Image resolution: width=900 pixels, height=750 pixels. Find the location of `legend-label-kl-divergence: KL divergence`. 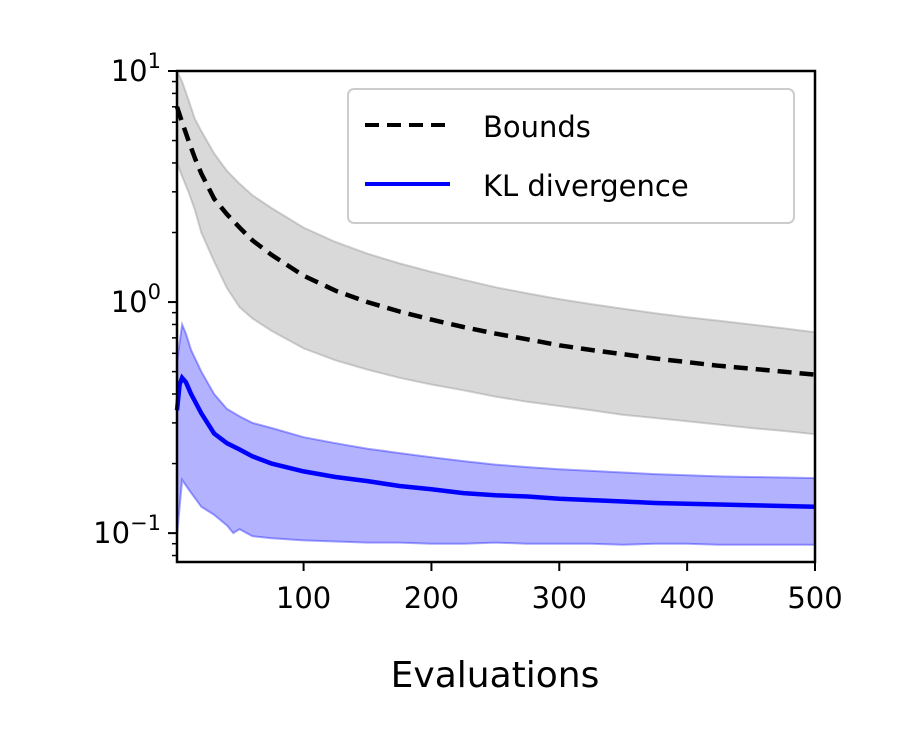

legend-label-kl-divergence: KL divergence is located at coordinates (586, 186).